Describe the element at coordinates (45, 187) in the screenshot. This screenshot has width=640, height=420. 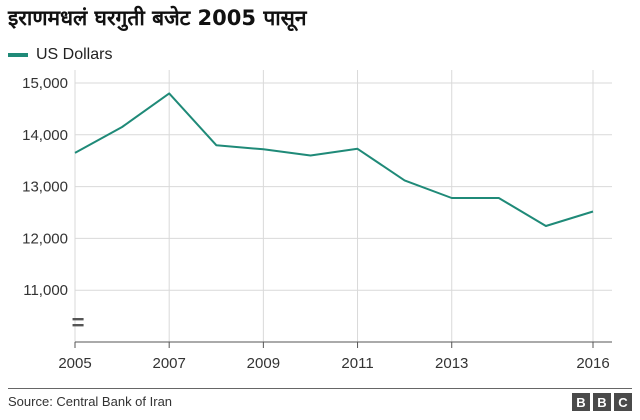
I see `y-tick-label: 13,000` at that location.